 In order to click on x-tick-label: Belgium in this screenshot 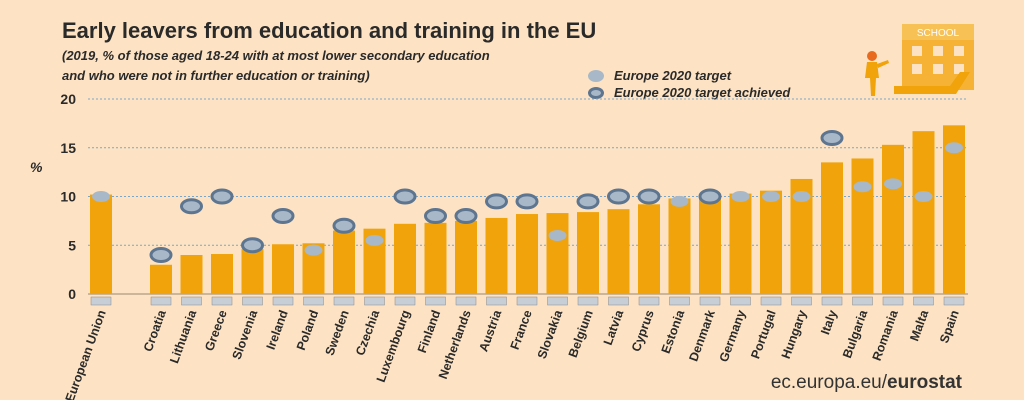, I will do `click(581, 333)`.